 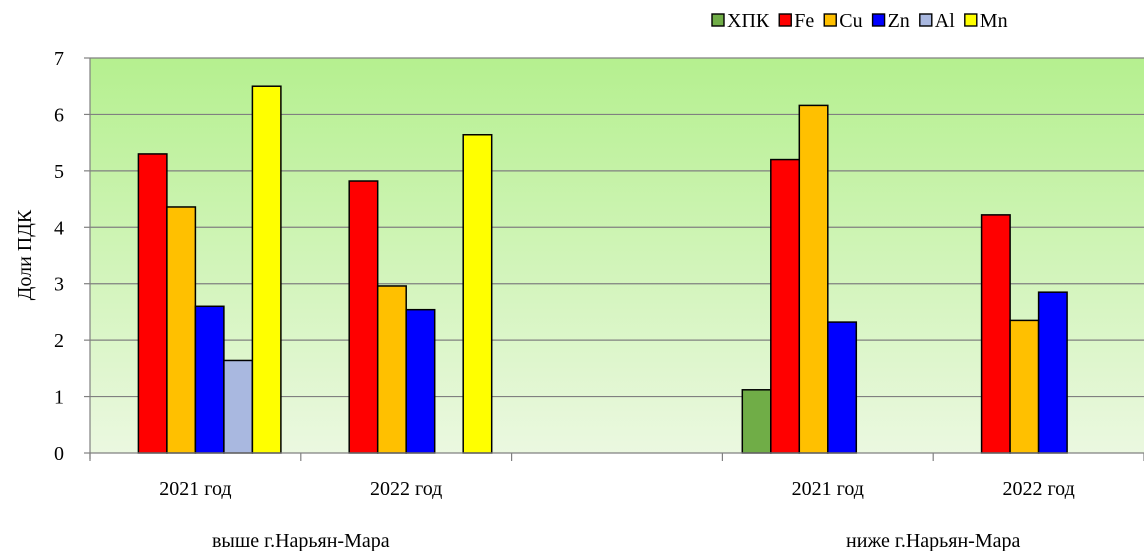 What do you see at coordinates (850, 21) in the screenshot?
I see `legend-label-cu: Cu` at bounding box center [850, 21].